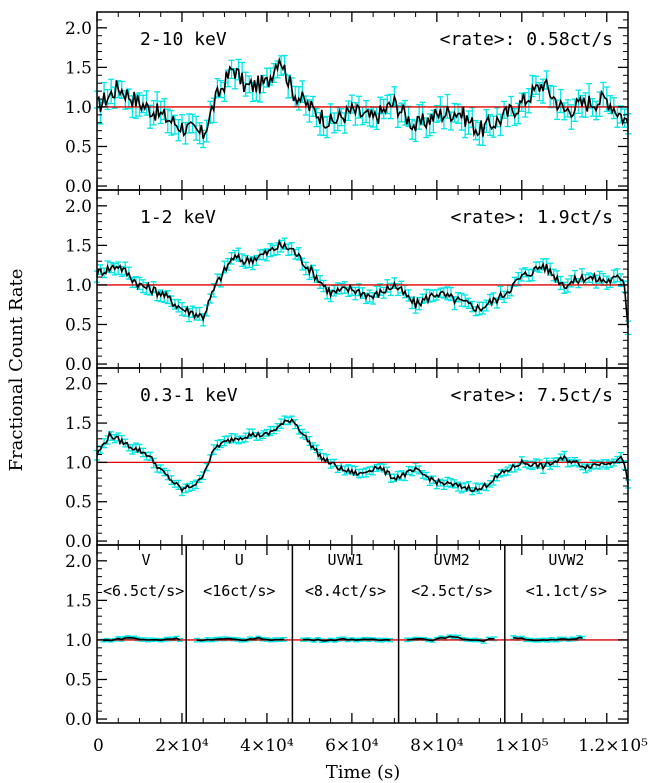 This screenshot has width=651, height=783. What do you see at coordinates (189, 395) in the screenshot?
I see `band-label: 0.3-1 keV` at bounding box center [189, 395].